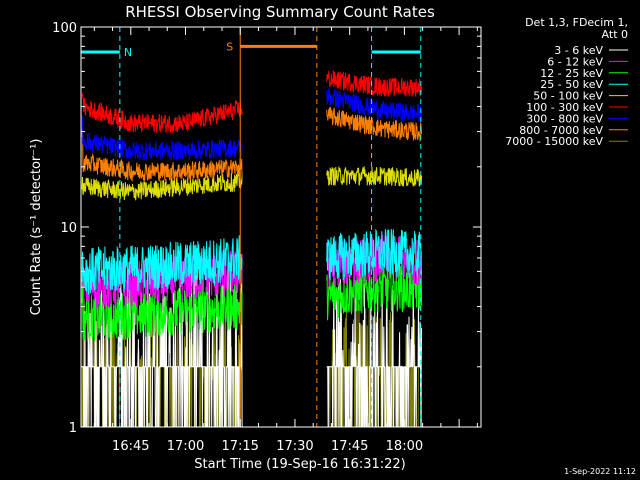  Describe the element at coordinates (374, 292) in the screenshot. I see `series-line-12-25-kev-seg1` at that location.